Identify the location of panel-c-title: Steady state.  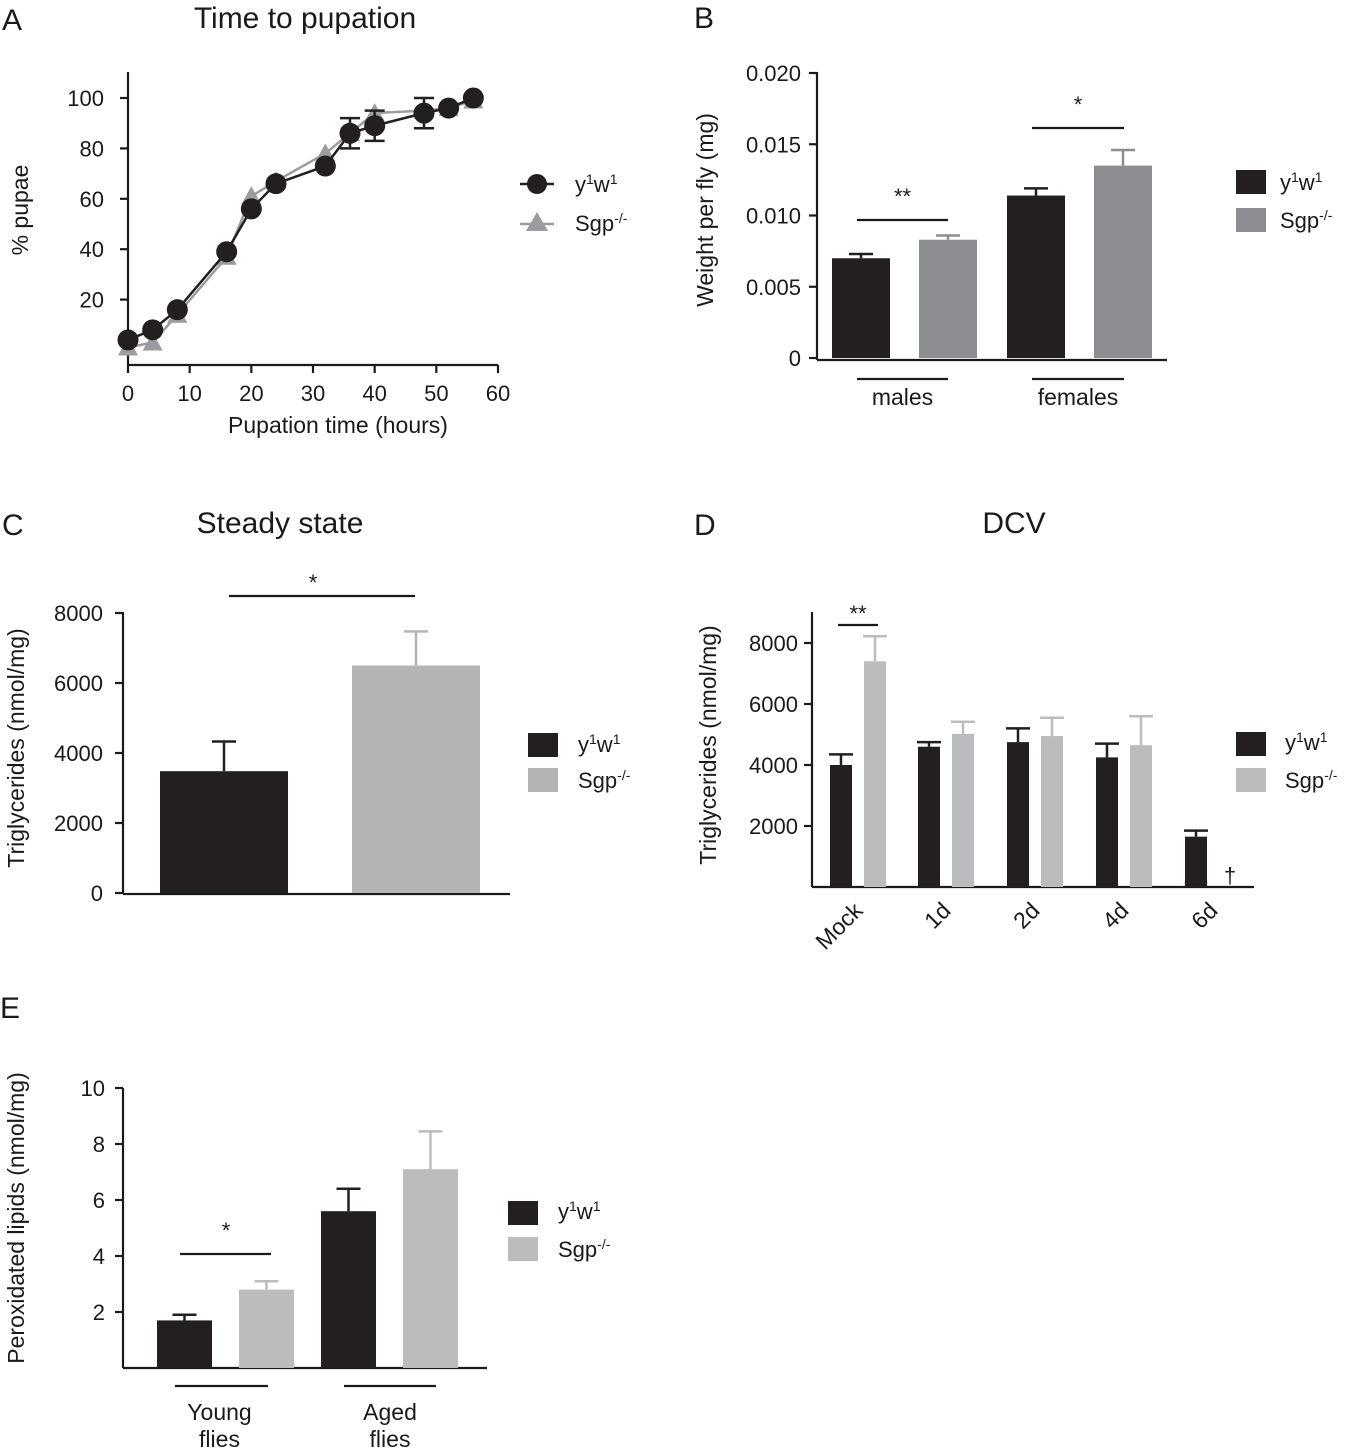
(280, 523).